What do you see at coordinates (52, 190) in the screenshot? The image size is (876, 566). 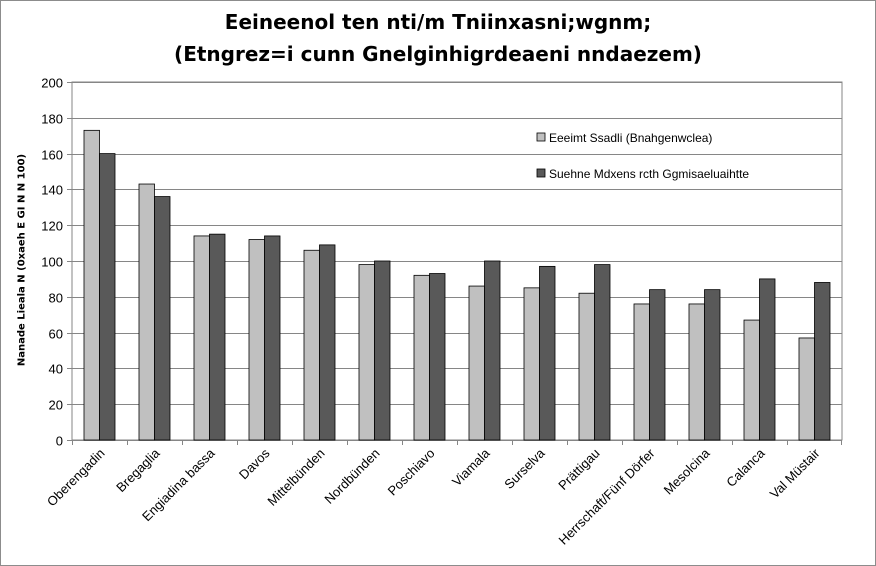 I see `y-tick-label: 140` at bounding box center [52, 190].